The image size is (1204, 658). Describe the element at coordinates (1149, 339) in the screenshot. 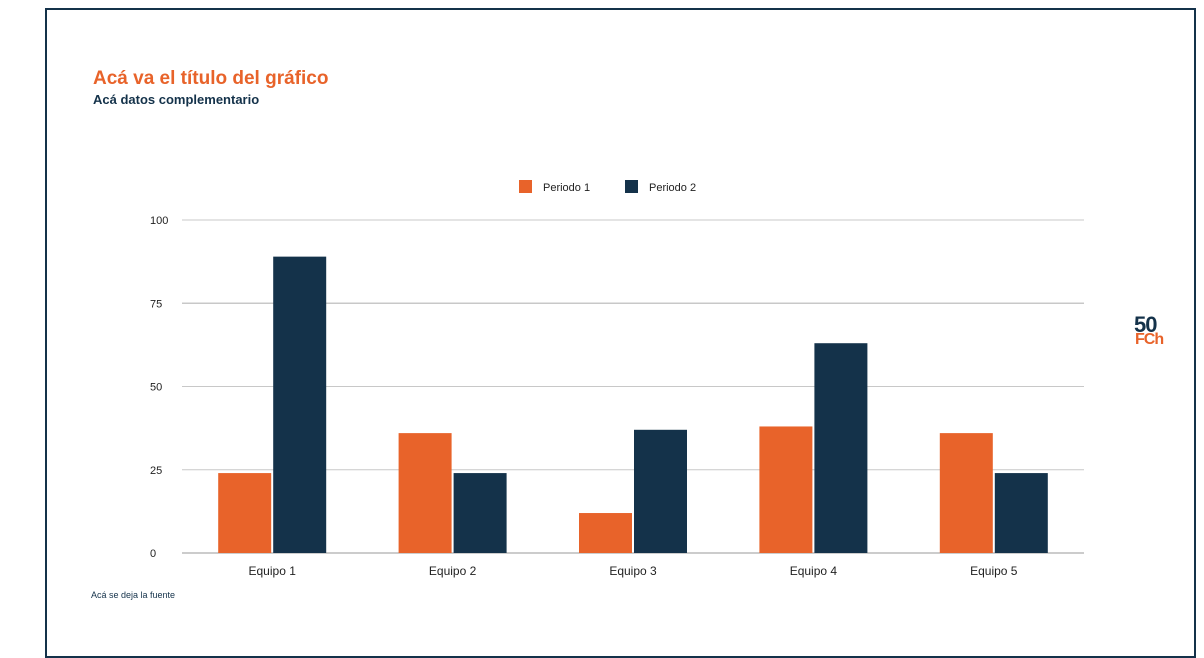

I see `logo-abbr: FCh` at that location.